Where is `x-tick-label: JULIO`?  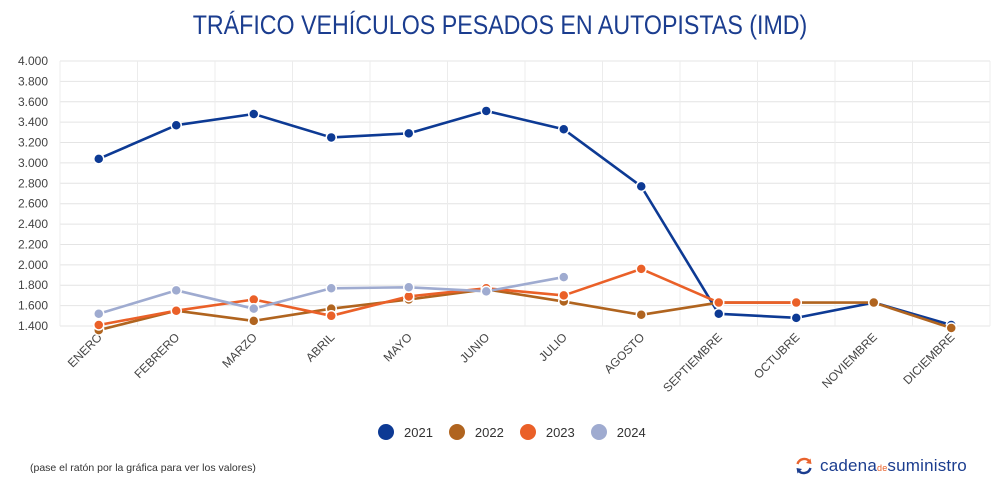 x-tick-label: JULIO is located at coordinates (553, 347).